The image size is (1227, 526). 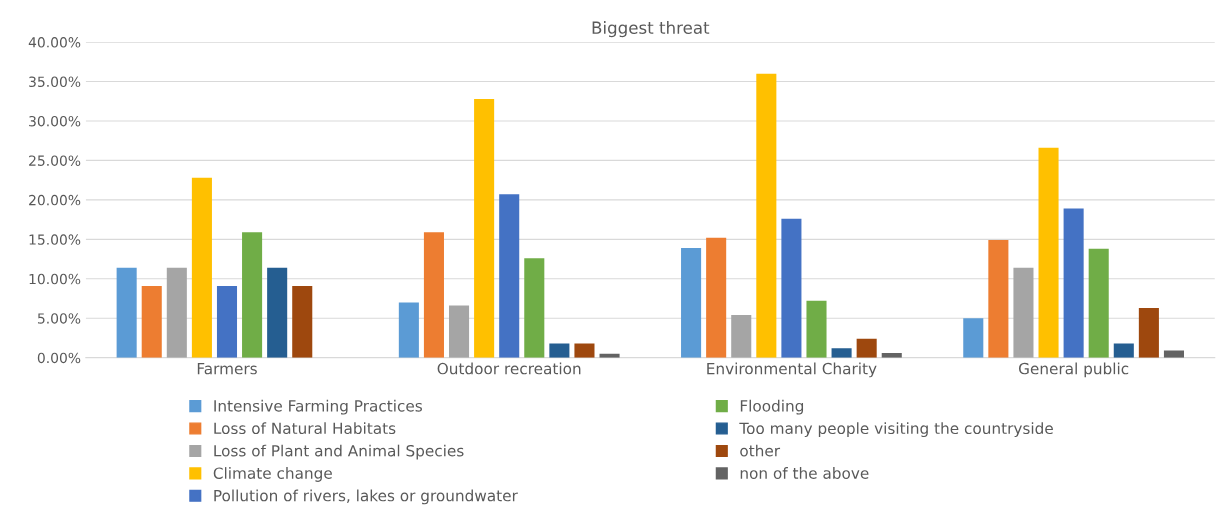 I want to click on legend-label: Pollution of rivers, lakes or groundwater, so click(x=366, y=497).